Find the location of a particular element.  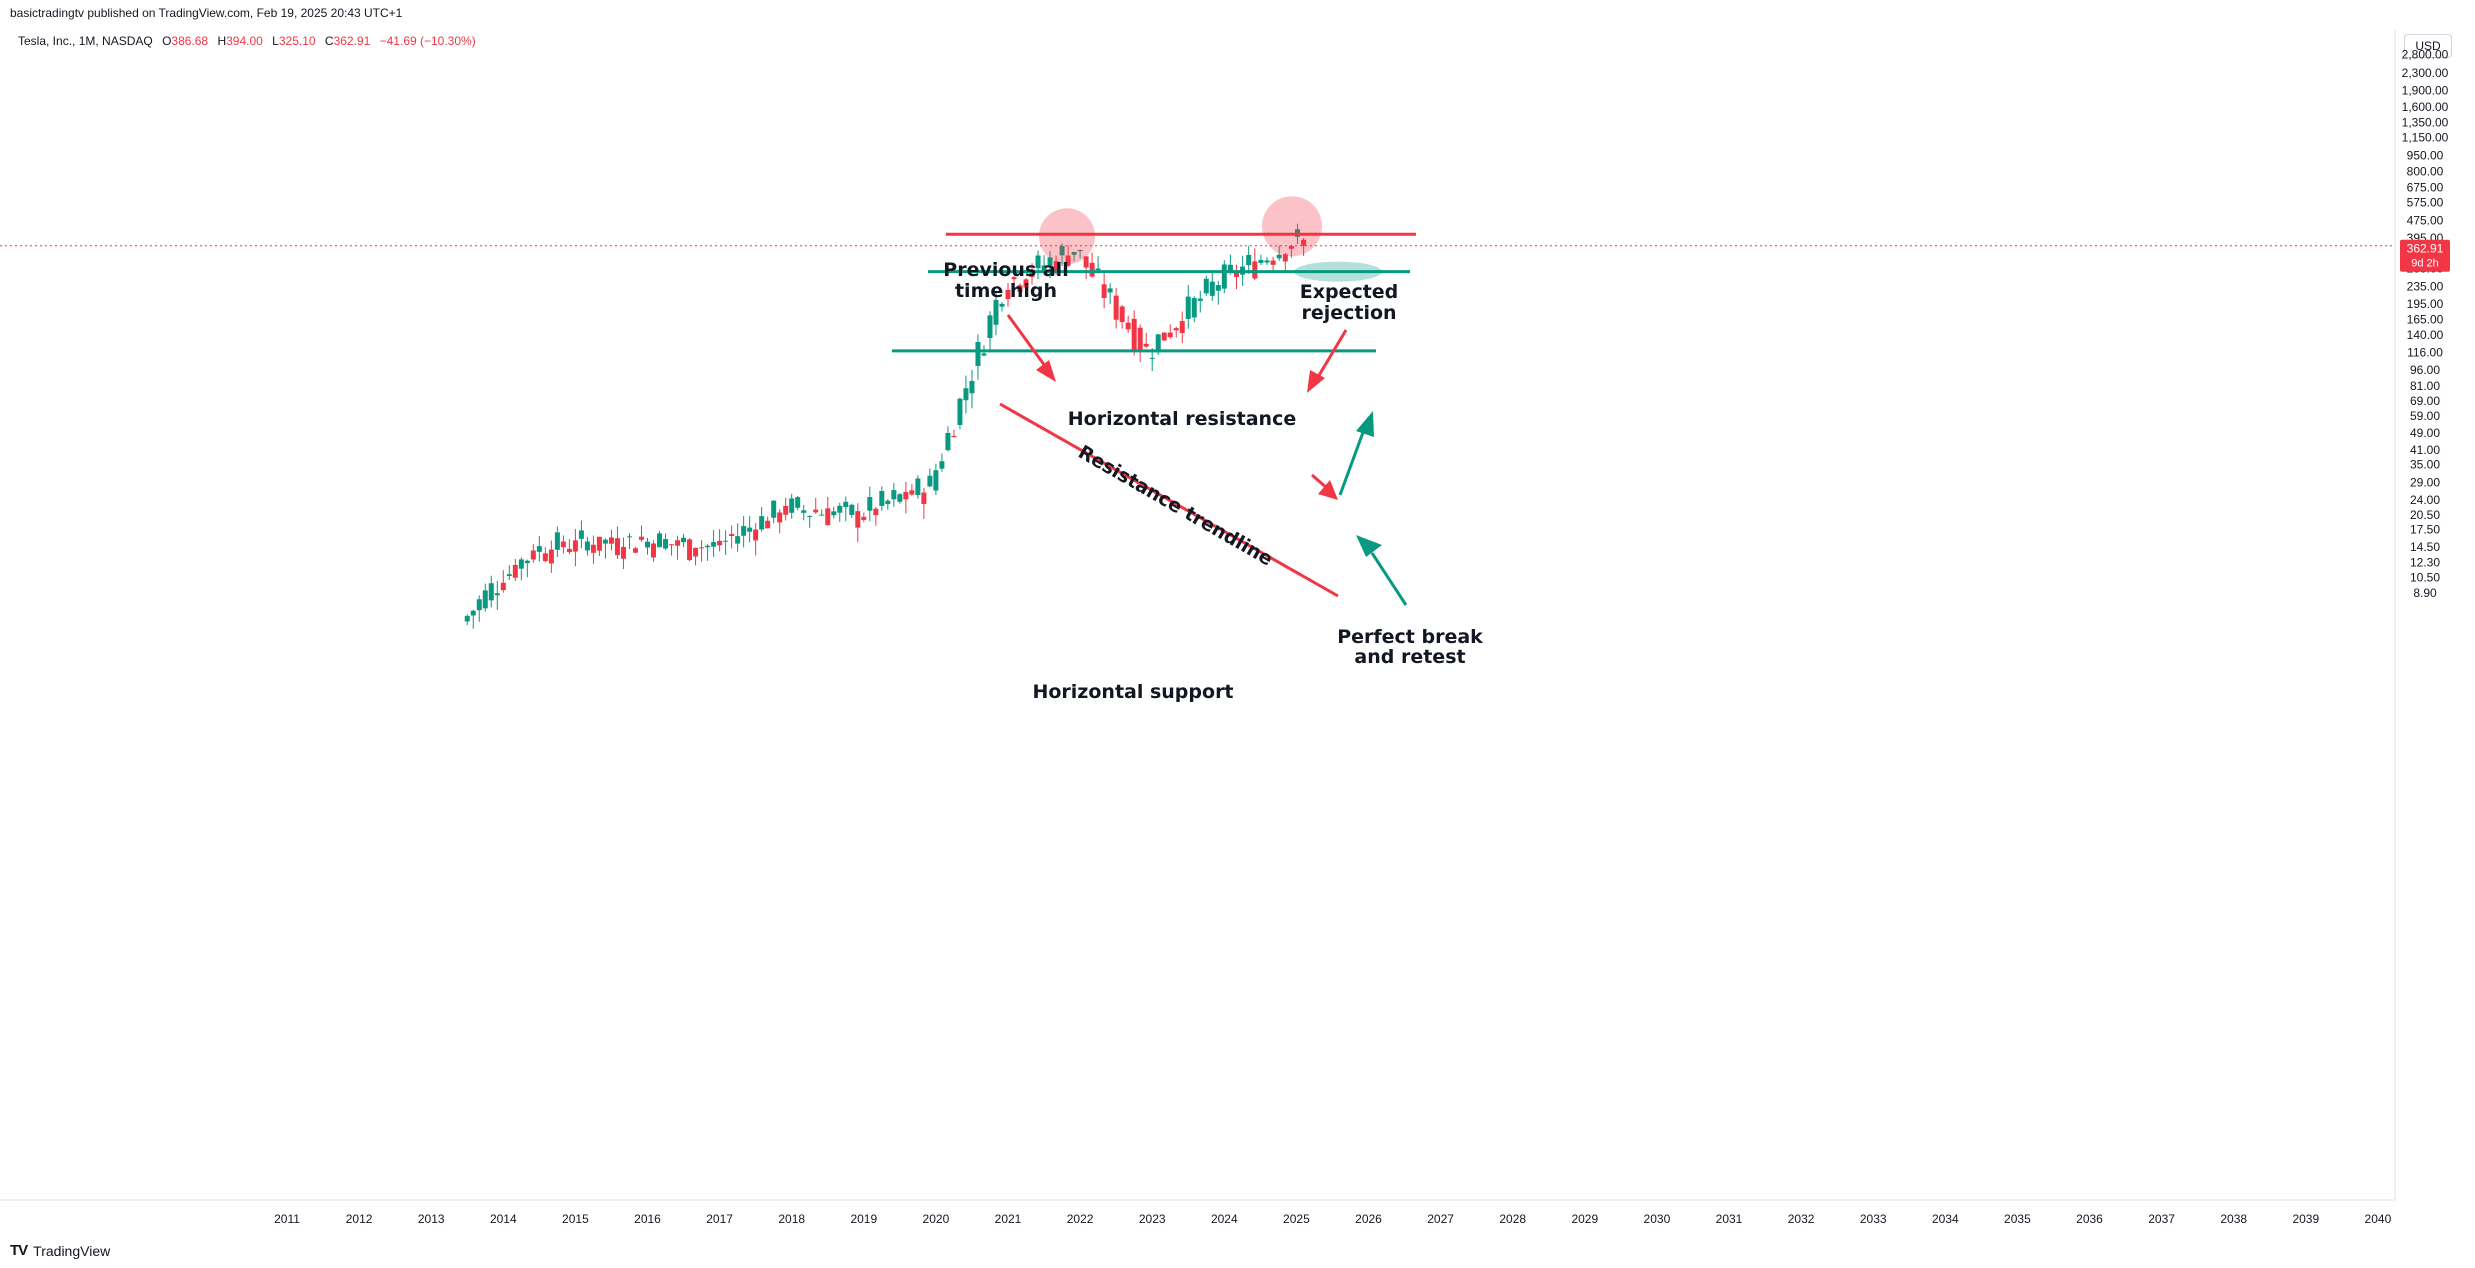

year-tick-label: 2034 is located at coordinates (1945, 1219).